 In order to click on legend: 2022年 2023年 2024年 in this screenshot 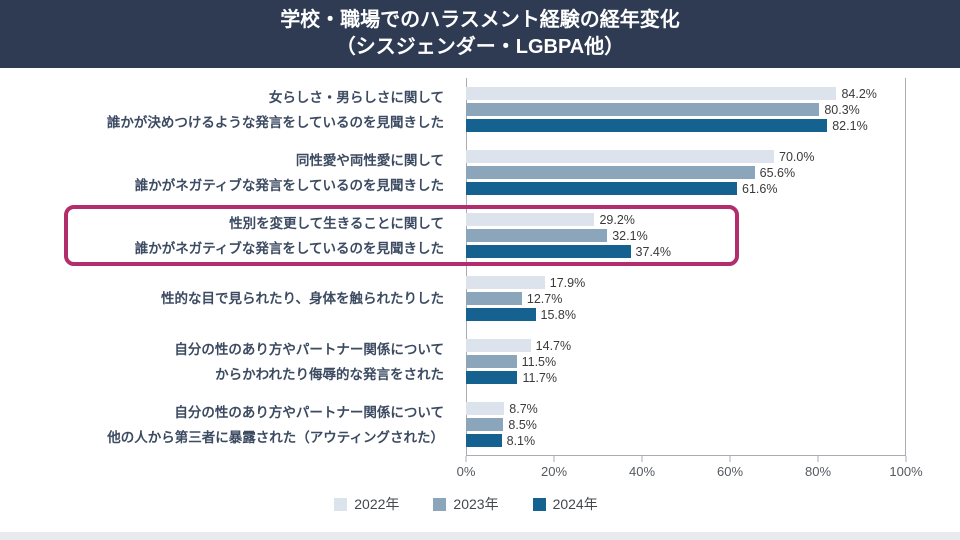, I will do `click(466, 504)`.